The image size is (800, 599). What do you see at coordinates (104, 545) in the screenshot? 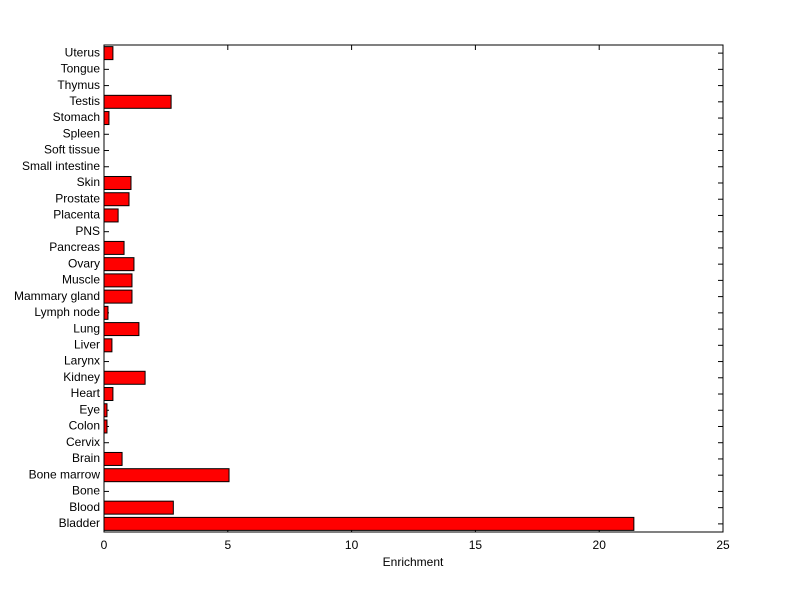
I see `x-tick-label: 0` at bounding box center [104, 545].